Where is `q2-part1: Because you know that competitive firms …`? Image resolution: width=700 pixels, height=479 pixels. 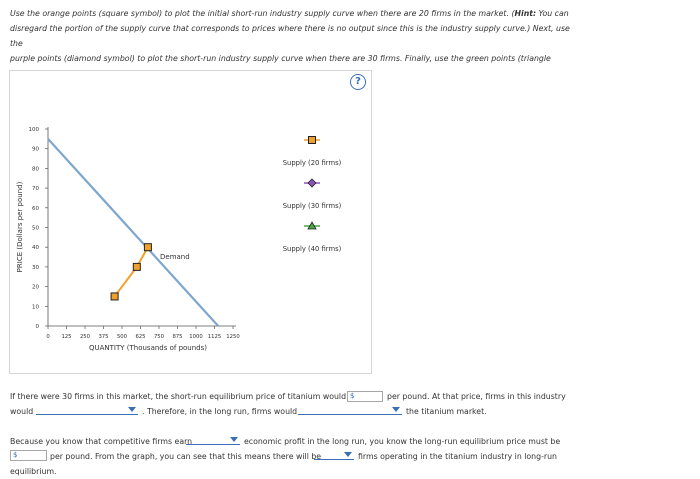 q2-part1: Because you know that competitive firms … is located at coordinates (101, 441).